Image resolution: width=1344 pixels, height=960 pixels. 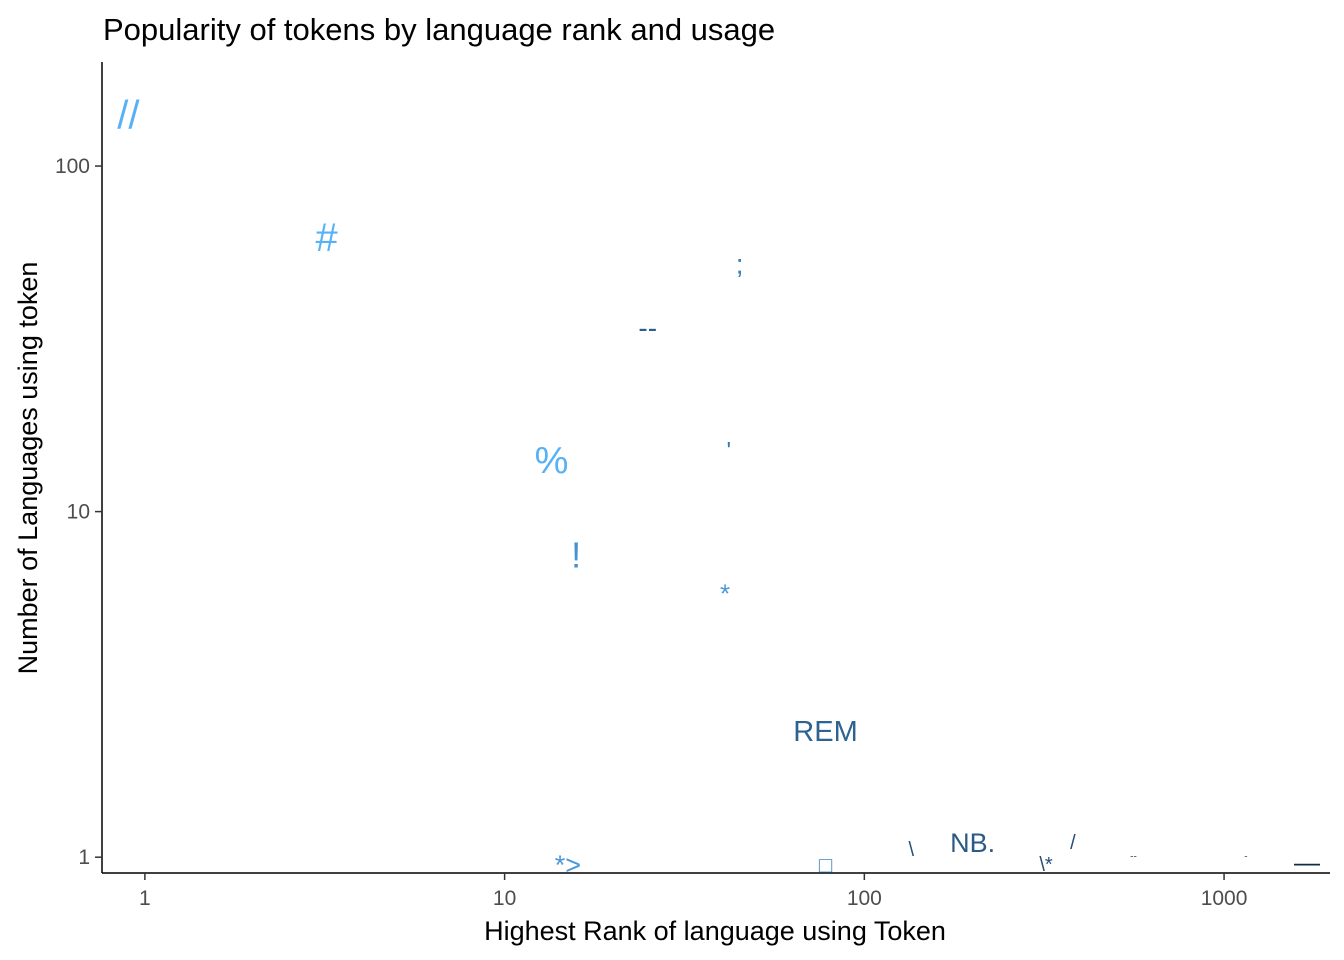 I want to click on token-point: NB., so click(x=972, y=843).